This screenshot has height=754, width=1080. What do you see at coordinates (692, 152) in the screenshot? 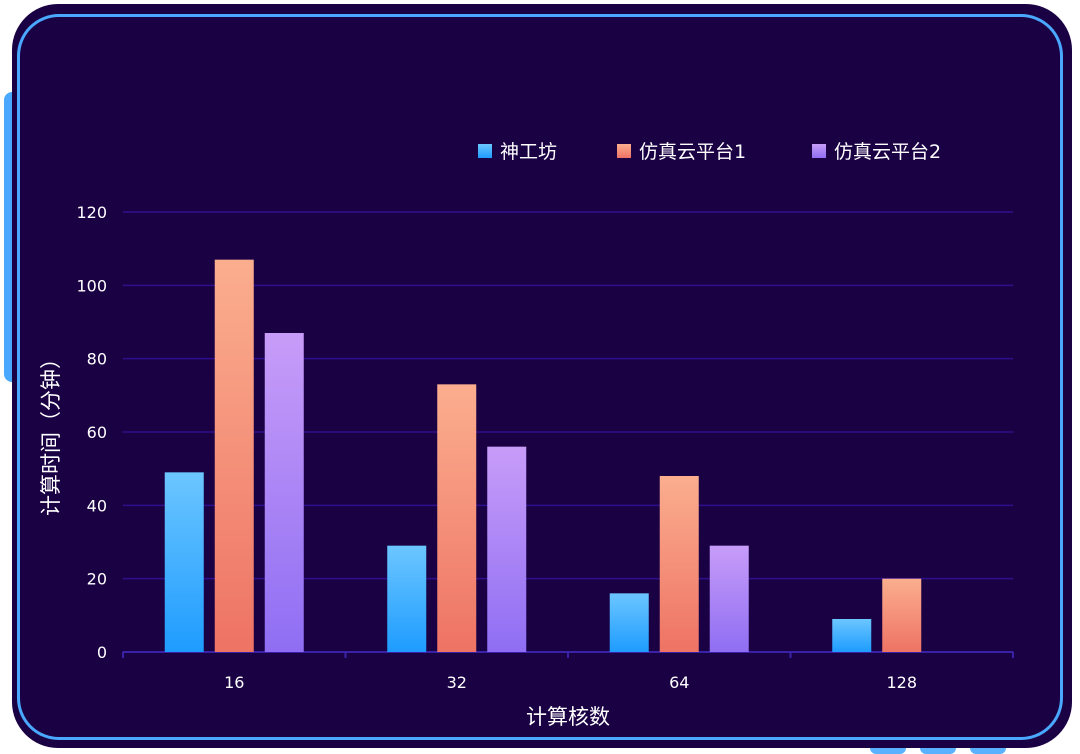
I see `legend-label: 仿真云平台1` at bounding box center [692, 152].